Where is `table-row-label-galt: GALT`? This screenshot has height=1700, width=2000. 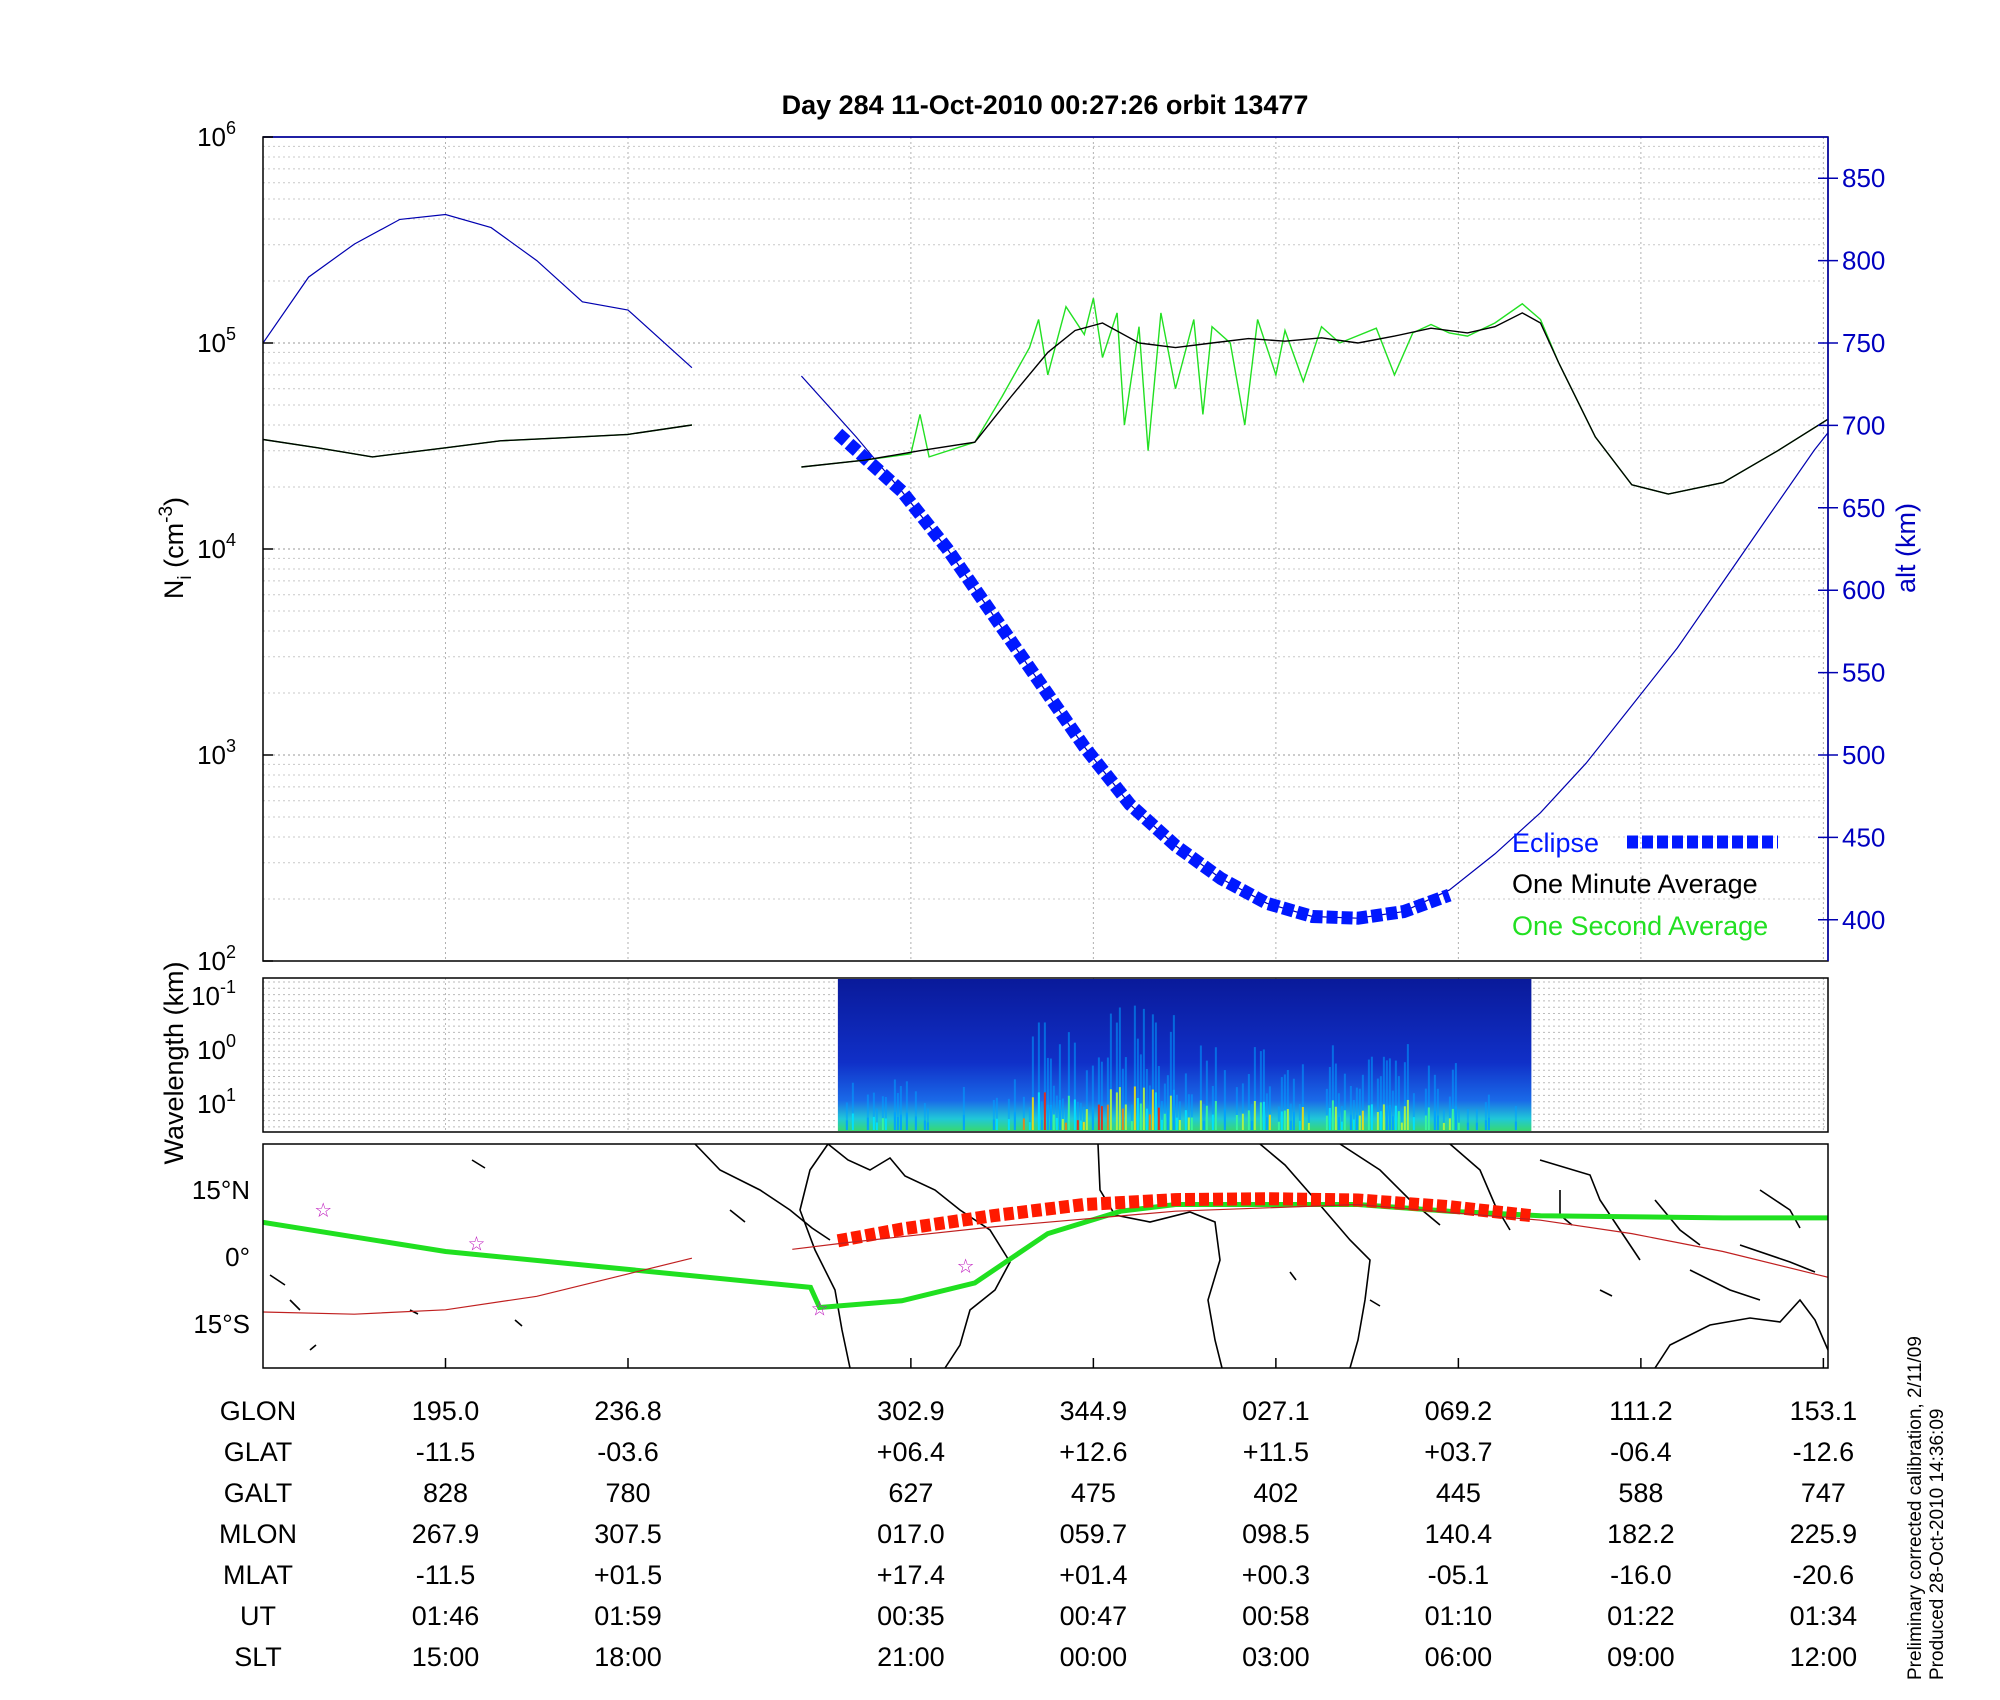
table-row-label-galt: GALT is located at coordinates (258, 1493).